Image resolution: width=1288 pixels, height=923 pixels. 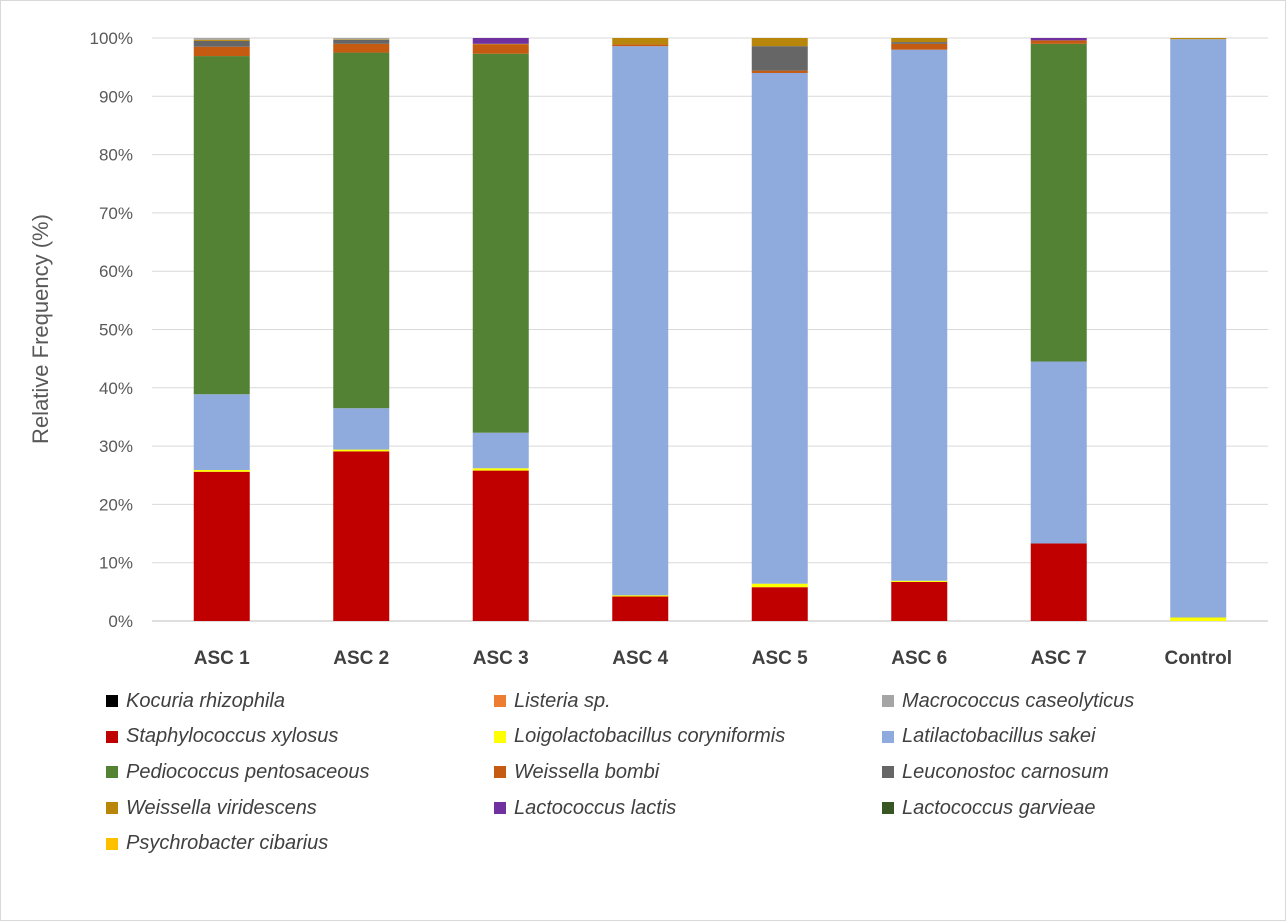 I want to click on legend-label: Kocuria rhizophila, so click(x=205, y=700).